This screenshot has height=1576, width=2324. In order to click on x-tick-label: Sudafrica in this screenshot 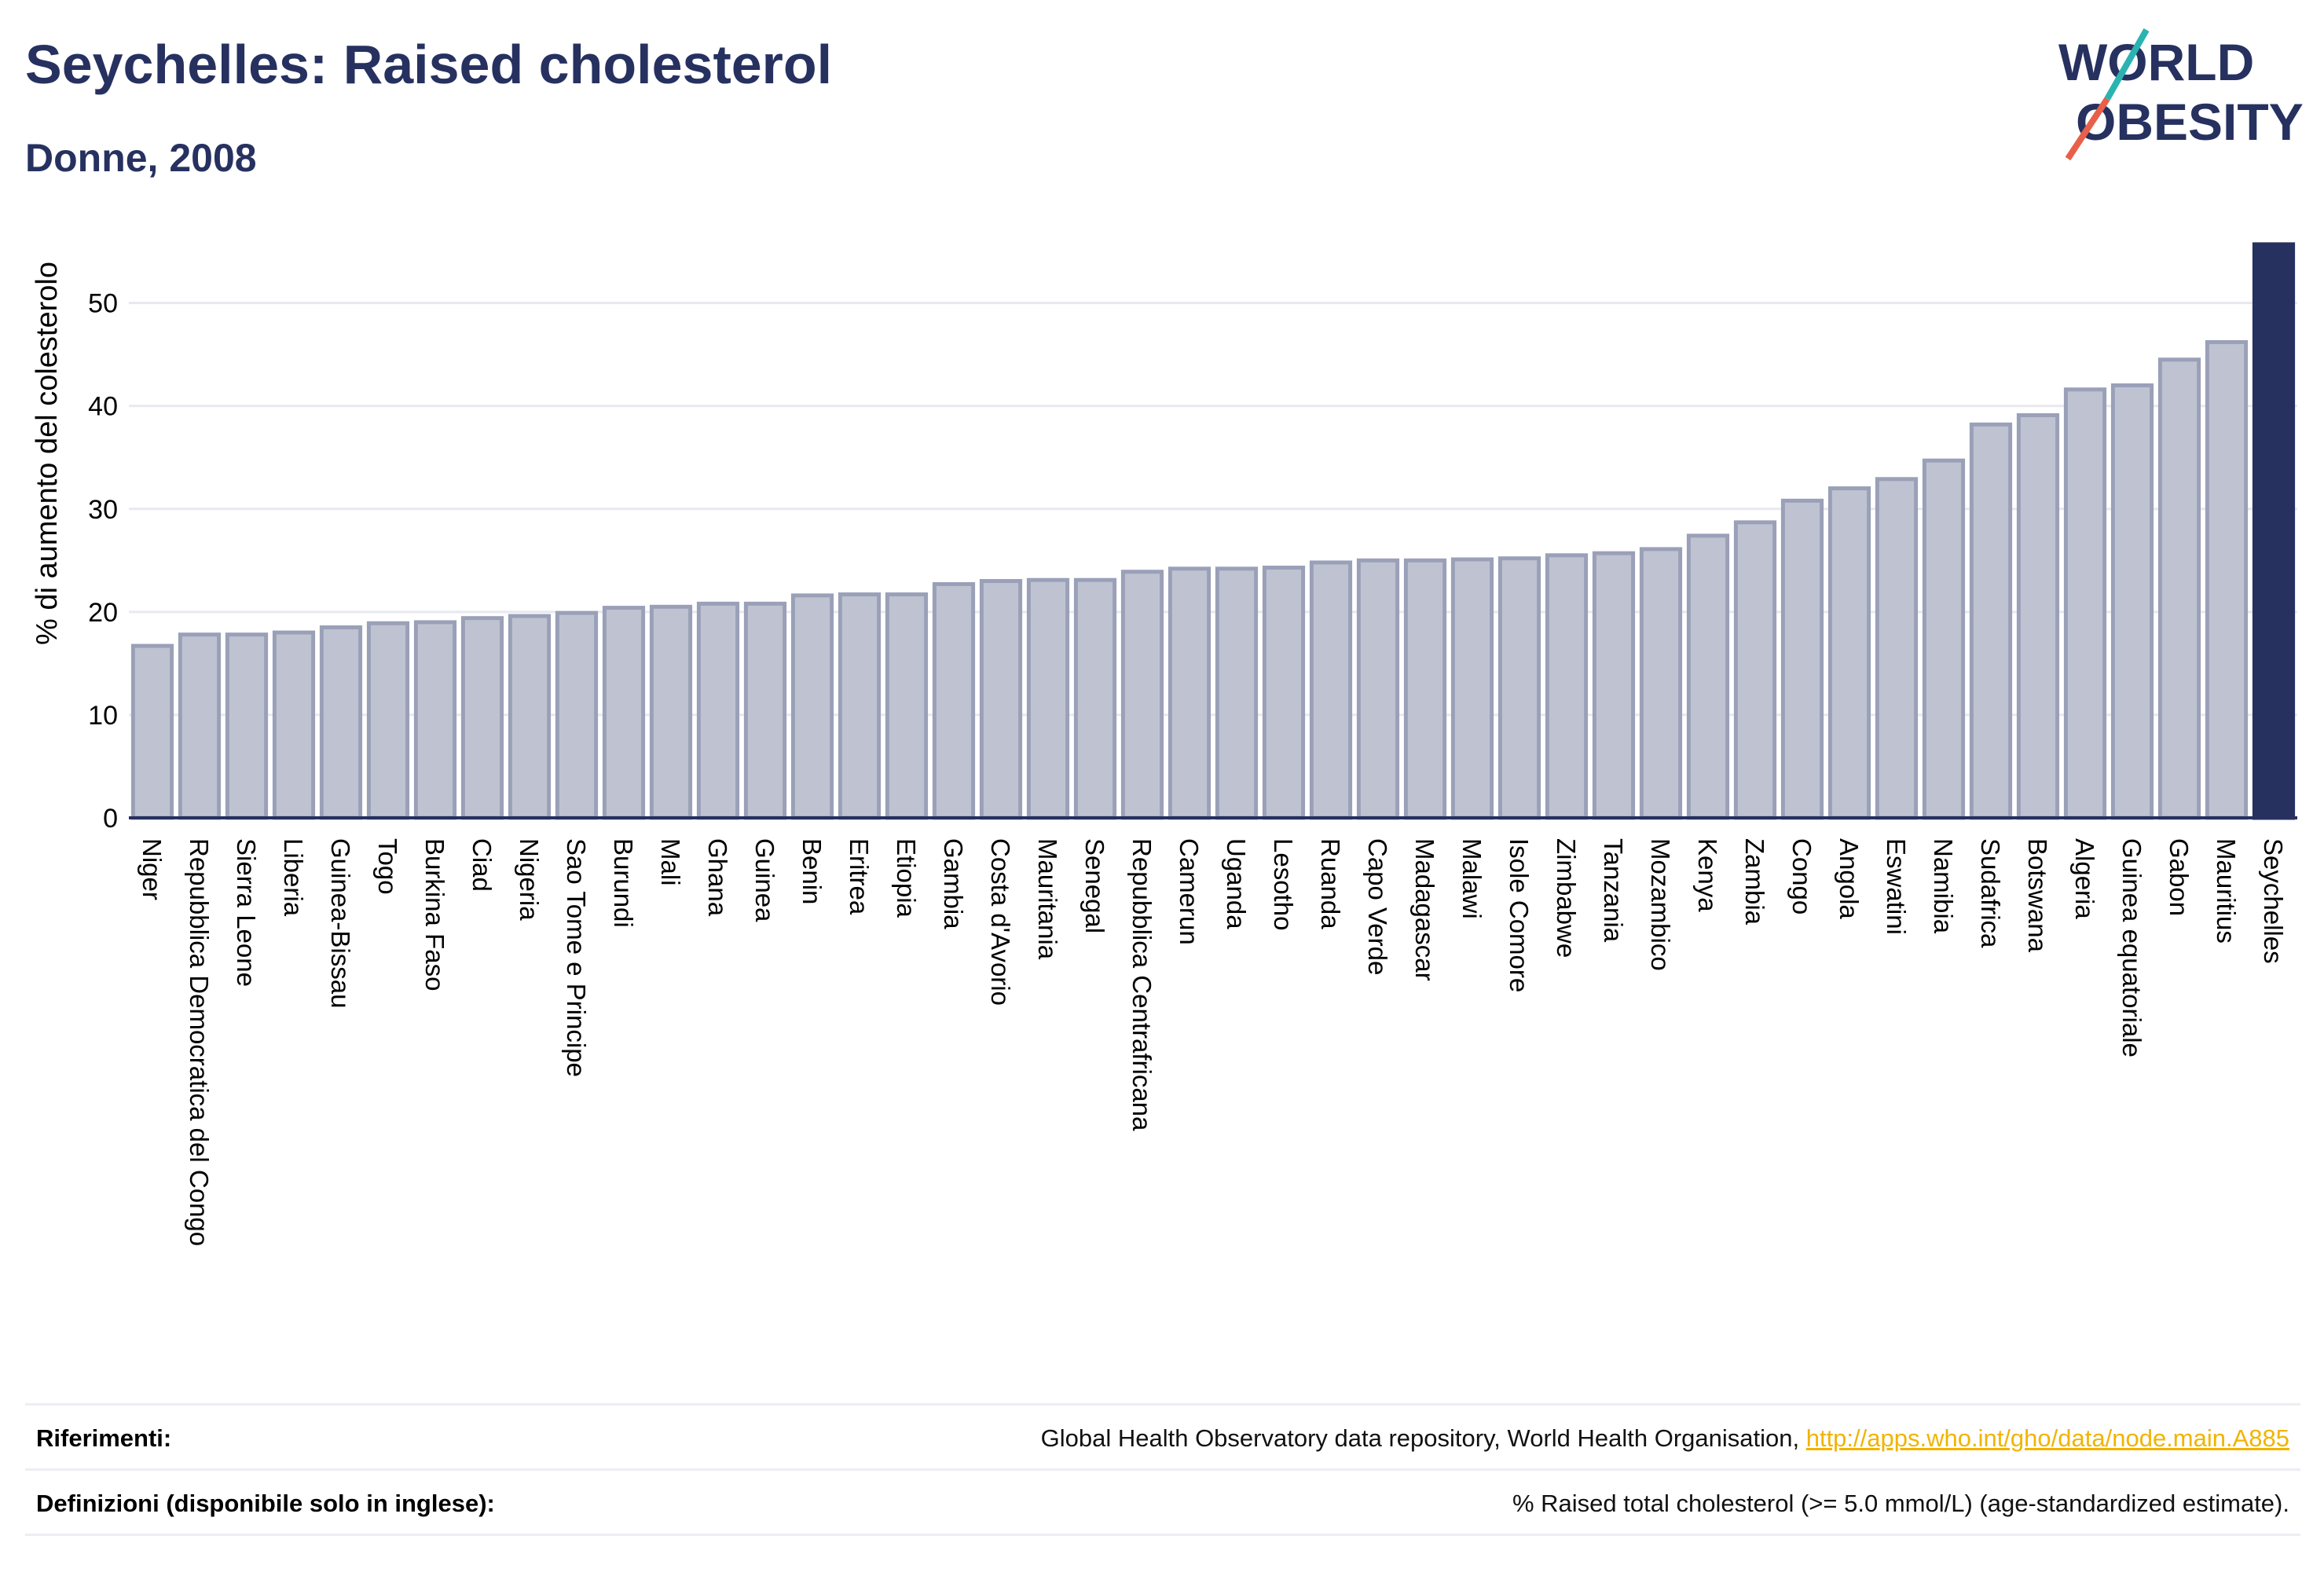, I will do `click(1990, 893)`.